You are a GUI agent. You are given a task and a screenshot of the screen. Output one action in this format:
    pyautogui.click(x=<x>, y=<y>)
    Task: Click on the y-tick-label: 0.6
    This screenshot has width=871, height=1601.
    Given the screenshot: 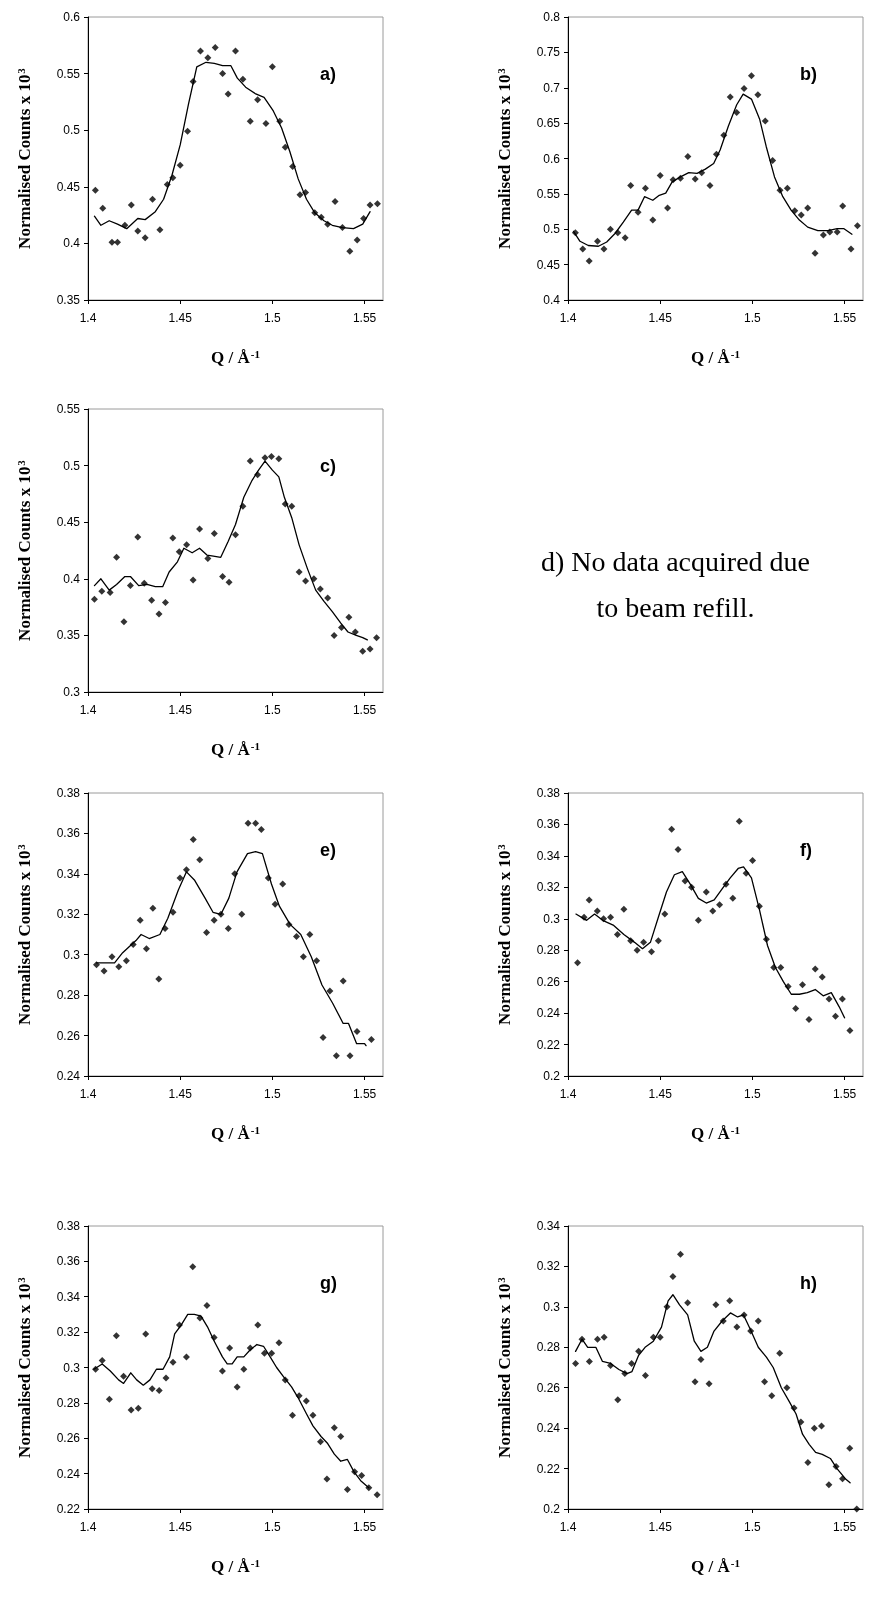 What is the action you would take?
    pyautogui.click(x=72, y=17)
    